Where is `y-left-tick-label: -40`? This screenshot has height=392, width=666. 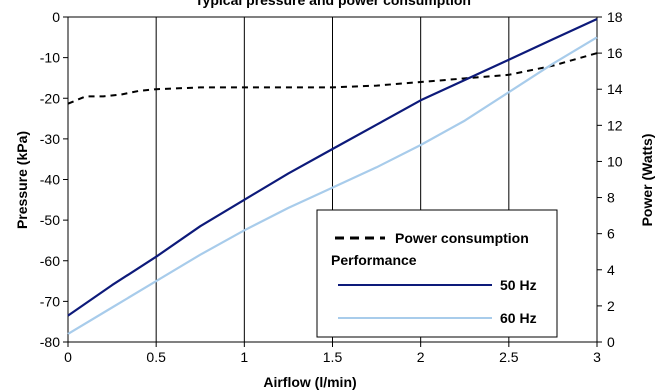 y-left-tick-label: -40 is located at coordinates (50, 180).